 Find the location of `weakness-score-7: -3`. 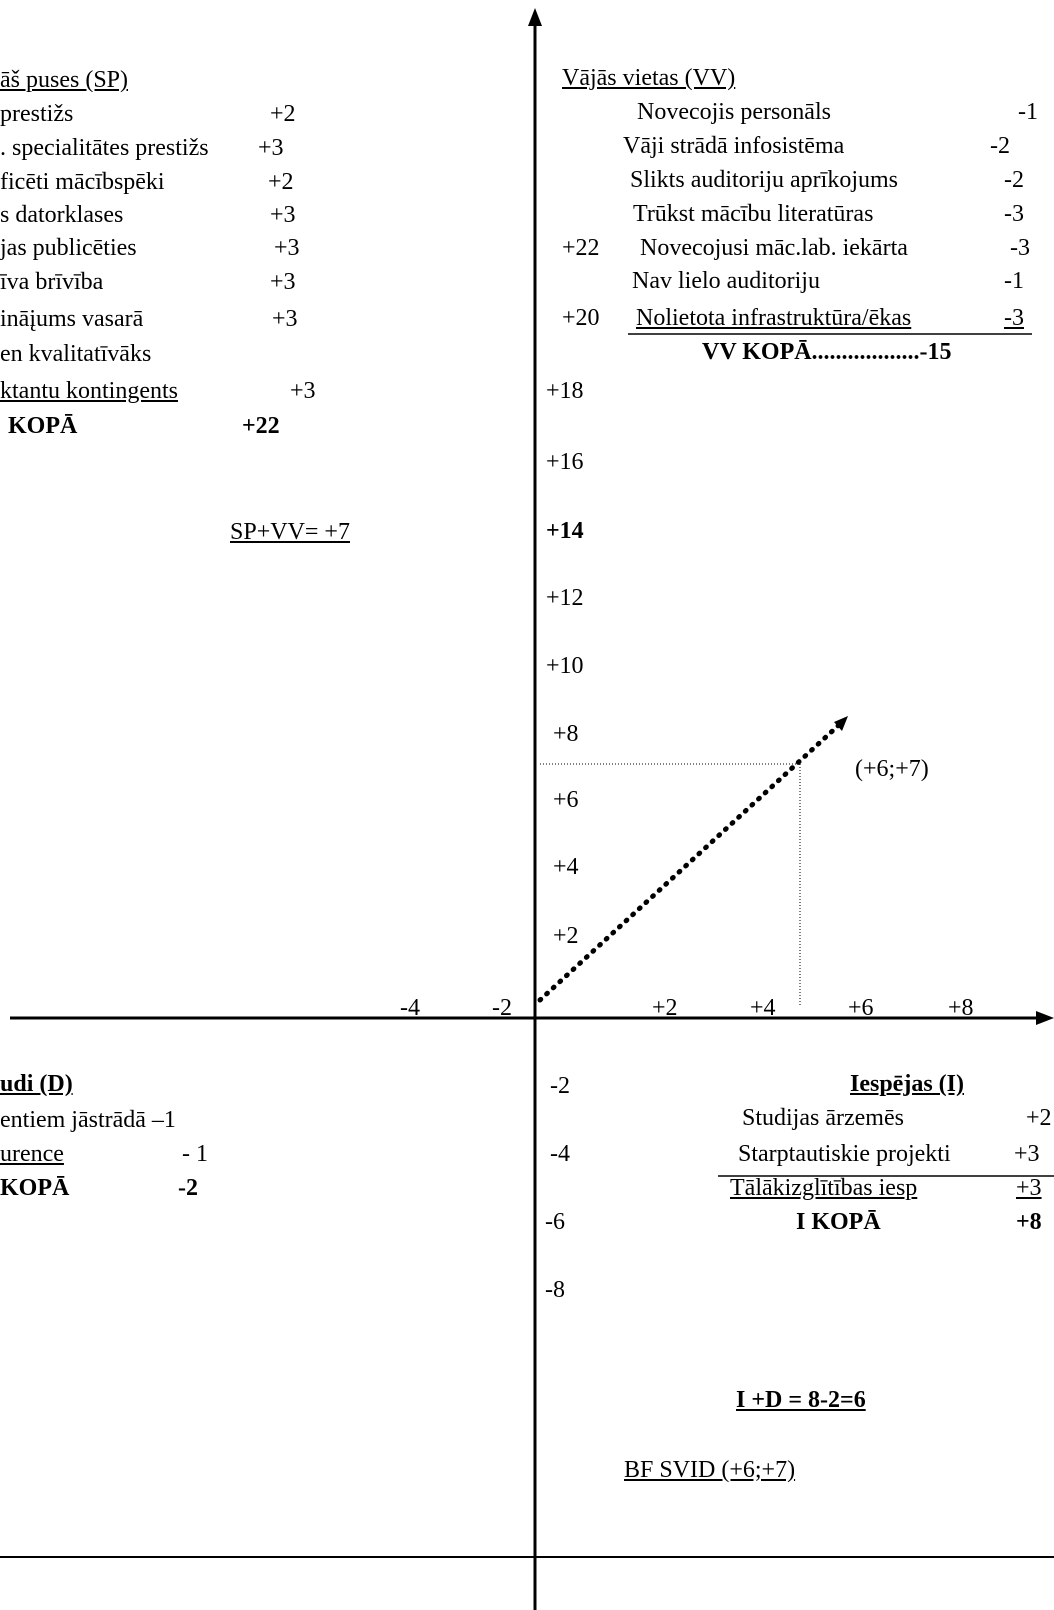

weakness-score-7: -3 is located at coordinates (1014, 318).